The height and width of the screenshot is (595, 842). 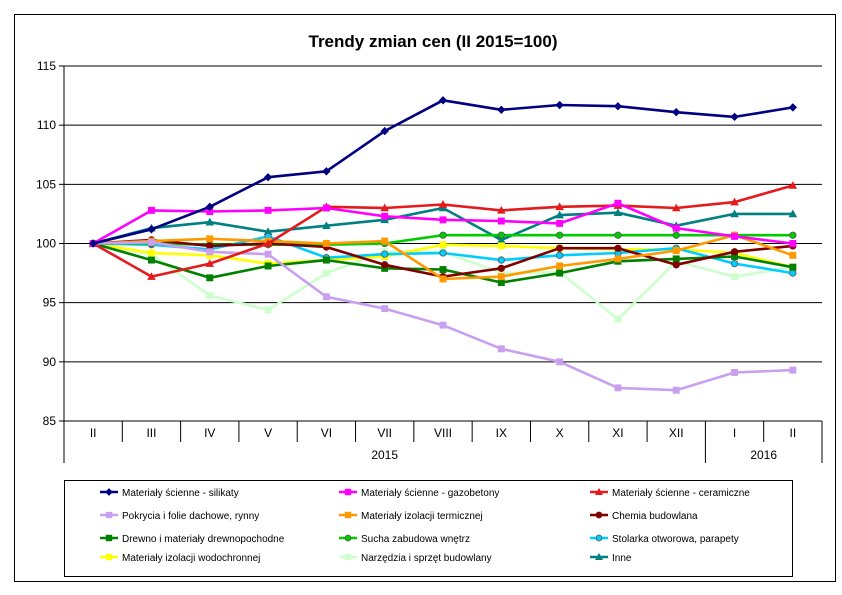 What do you see at coordinates (209, 433) in the screenshot?
I see `x-tick-label: IV` at bounding box center [209, 433].